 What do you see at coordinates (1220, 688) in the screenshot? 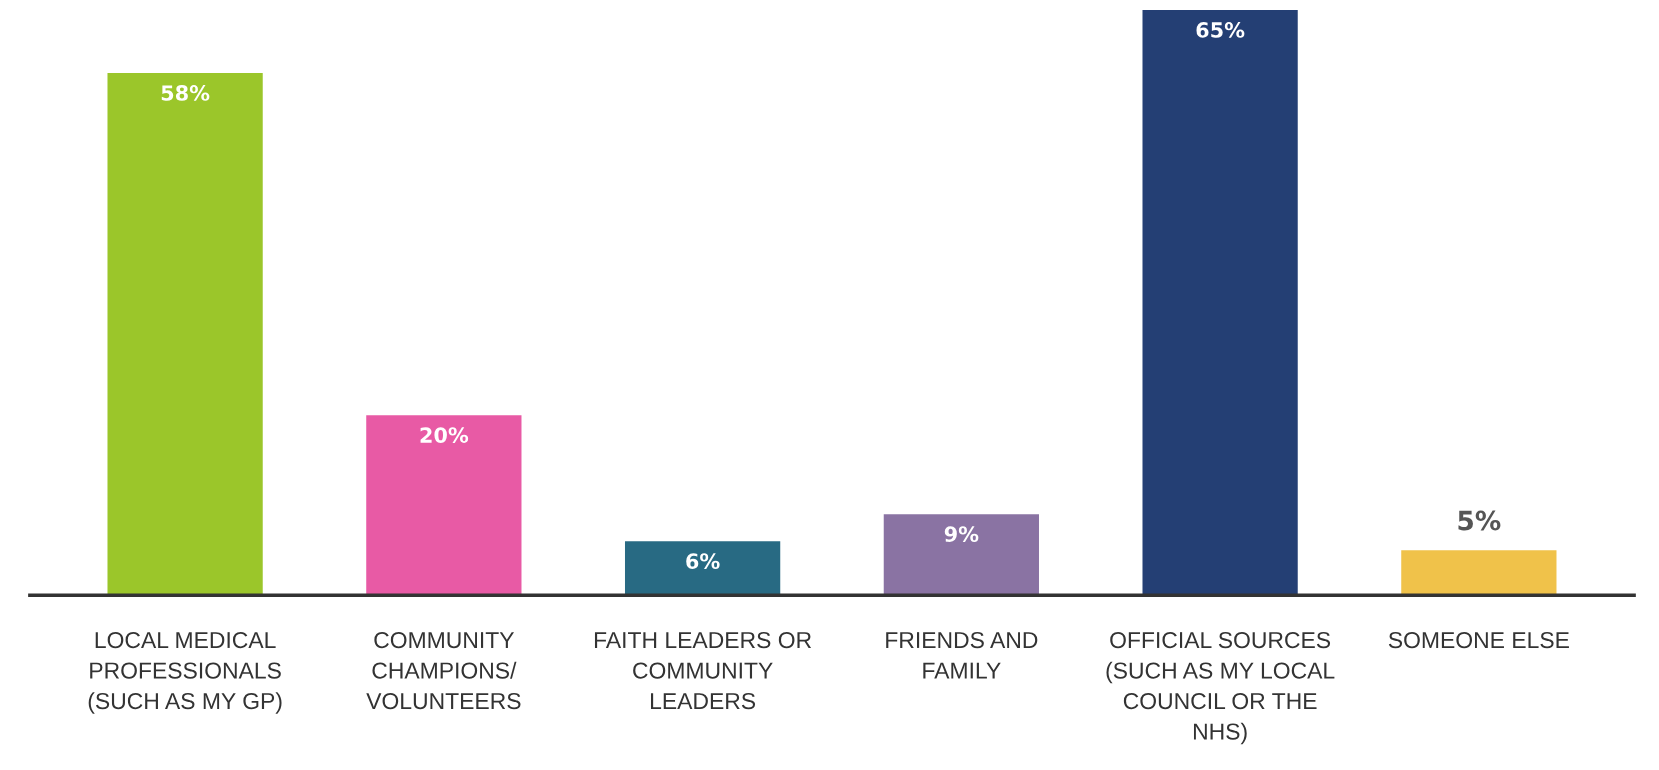
I see `x-tick-label: OFFICIAL SOURCES (SUCH AS MY LOCAL COUNCIL OR THE NHS)` at bounding box center [1220, 688].